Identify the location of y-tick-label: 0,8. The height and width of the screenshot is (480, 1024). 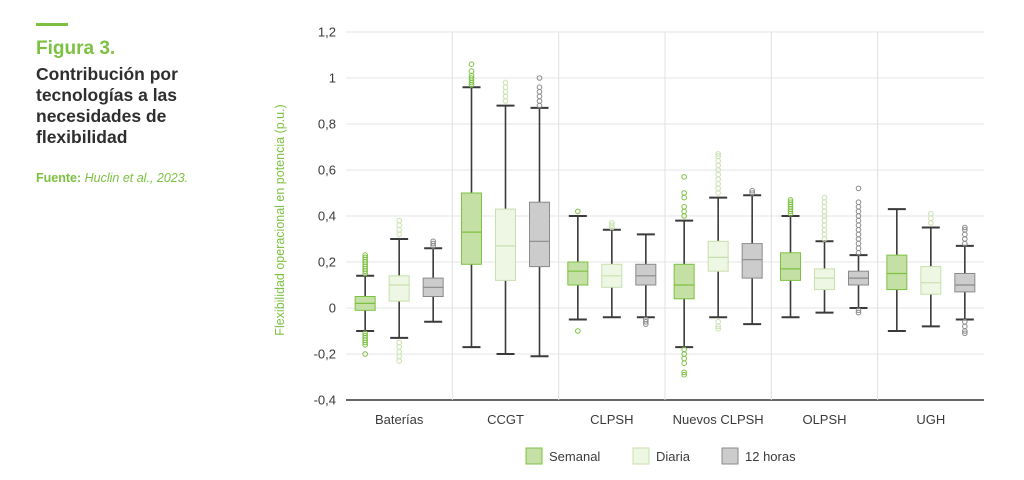
(327, 124).